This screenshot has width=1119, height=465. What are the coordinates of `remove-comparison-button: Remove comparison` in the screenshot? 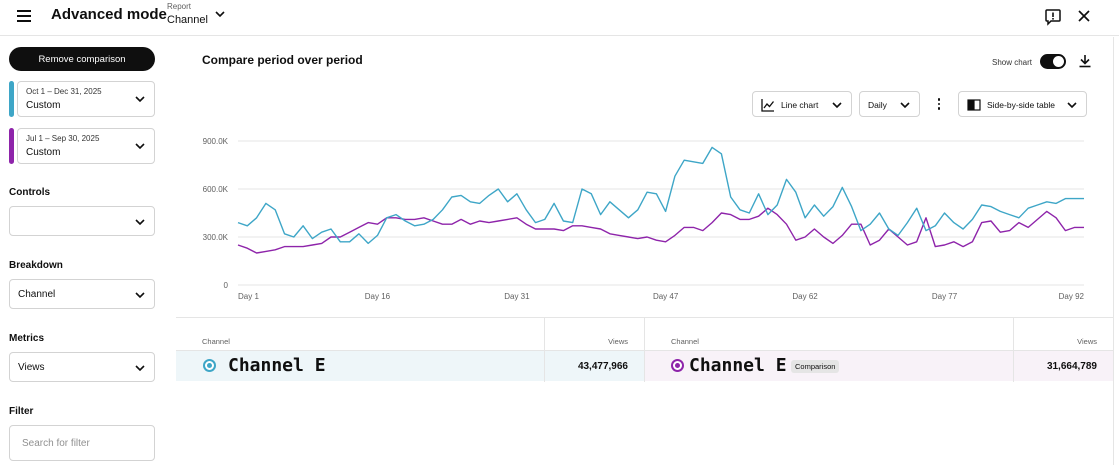 It's located at (82, 59).